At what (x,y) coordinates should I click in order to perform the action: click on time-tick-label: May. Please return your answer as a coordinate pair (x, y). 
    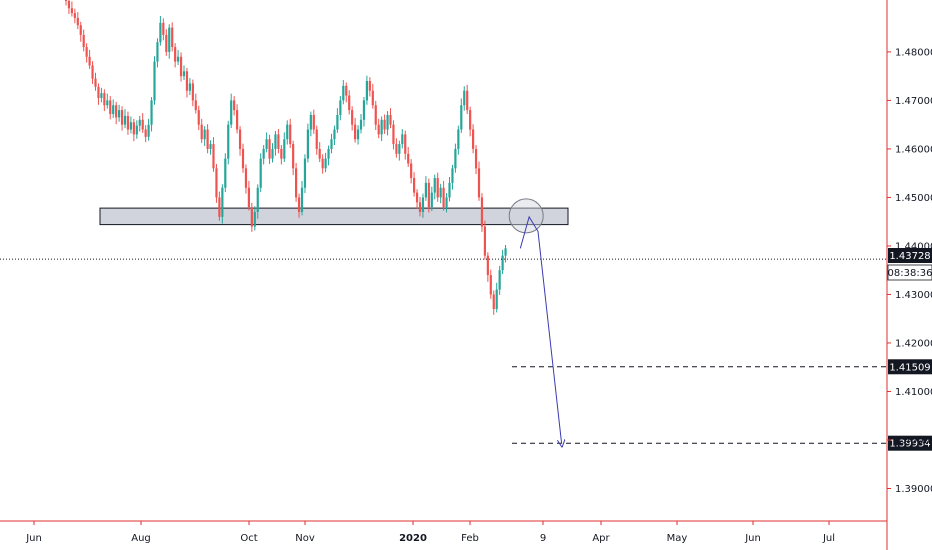
    Looking at the image, I should click on (677, 538).